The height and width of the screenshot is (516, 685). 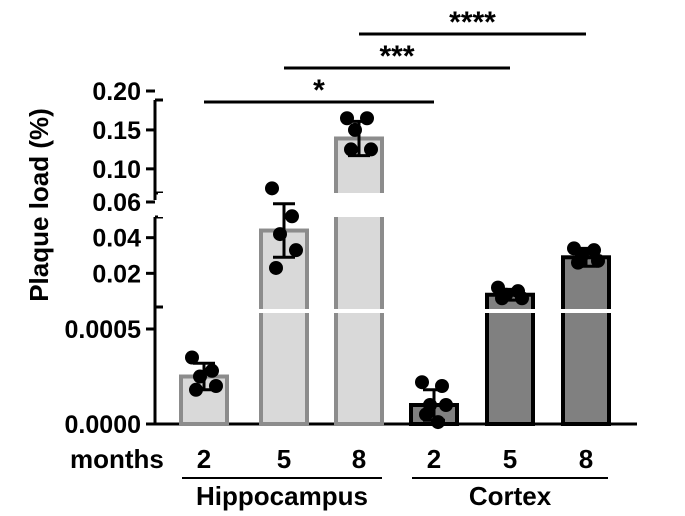 What do you see at coordinates (116, 170) in the screenshot?
I see `y-tick-label: 0.10` at bounding box center [116, 170].